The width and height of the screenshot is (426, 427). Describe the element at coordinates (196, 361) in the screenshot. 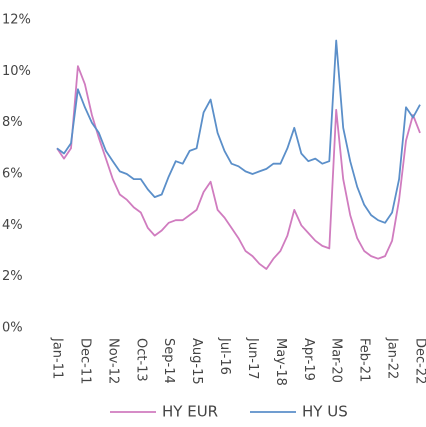

I see `x-tick-label: Aug-15` at that location.